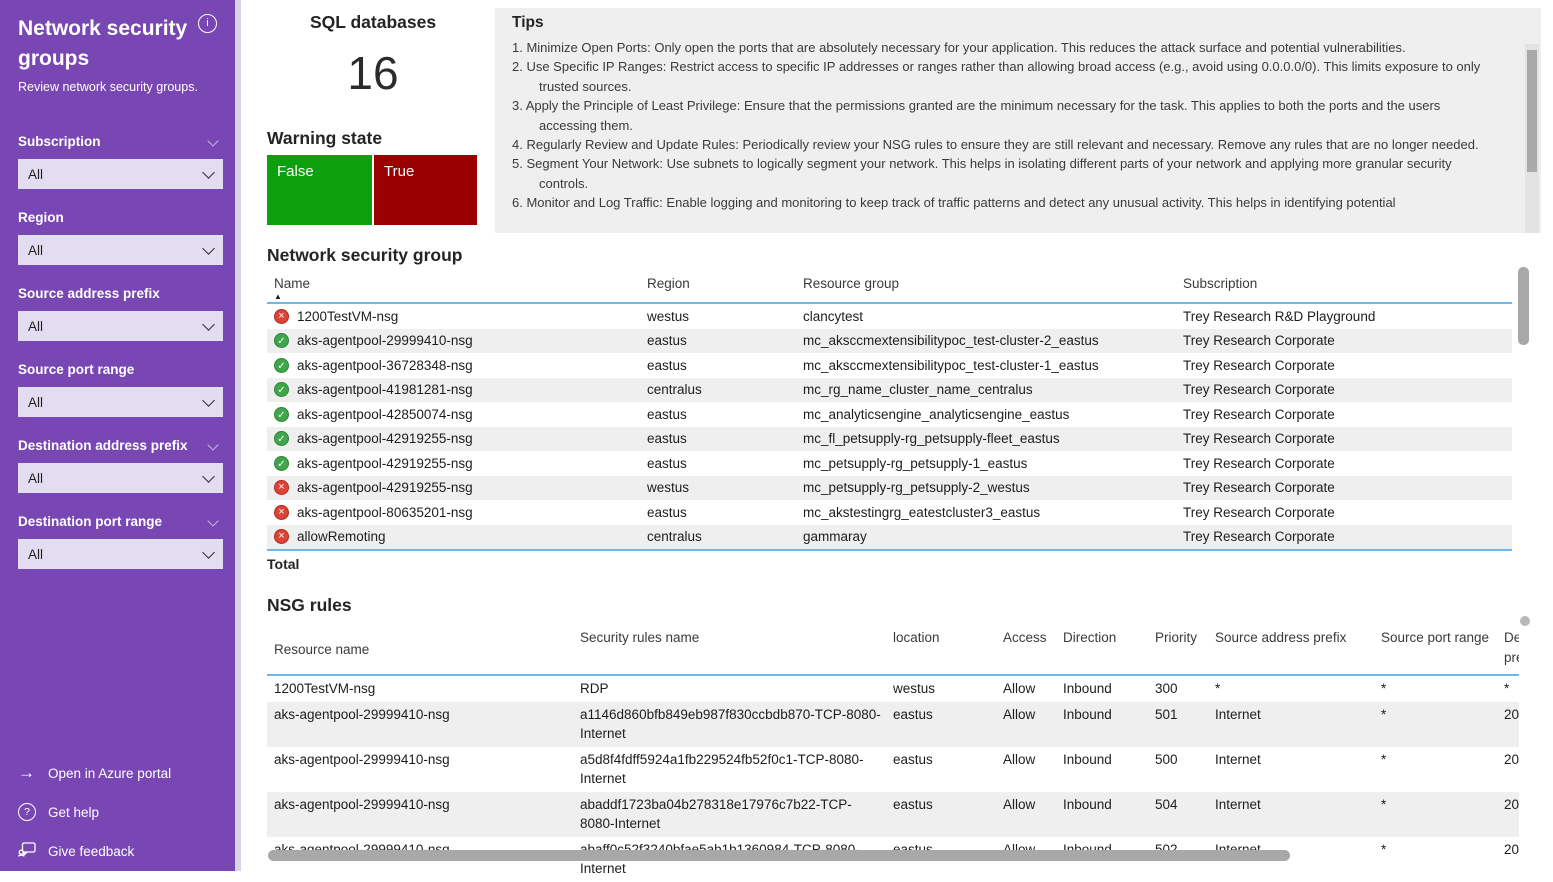 This screenshot has width=1553, height=882. What do you see at coordinates (94, 812) in the screenshot?
I see `get-help-link: ? Get help` at bounding box center [94, 812].